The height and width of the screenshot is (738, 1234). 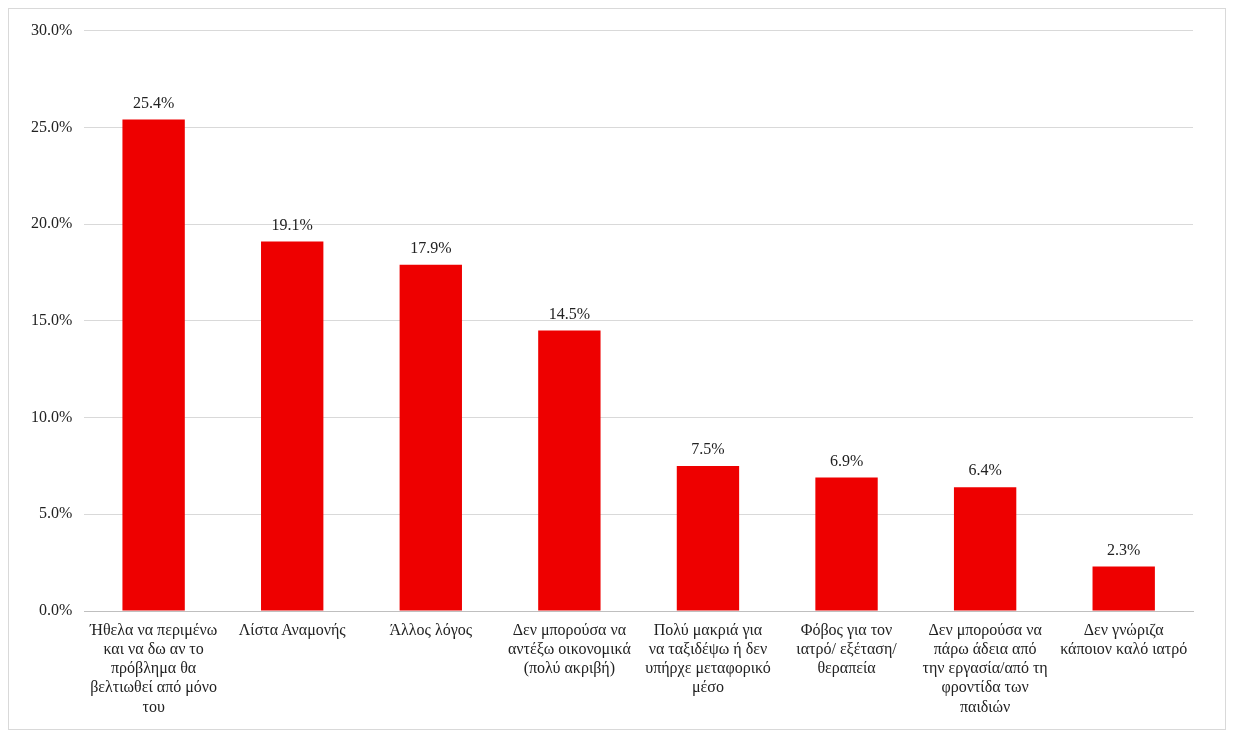 I want to click on data-label: 2.3%, so click(x=1124, y=549).